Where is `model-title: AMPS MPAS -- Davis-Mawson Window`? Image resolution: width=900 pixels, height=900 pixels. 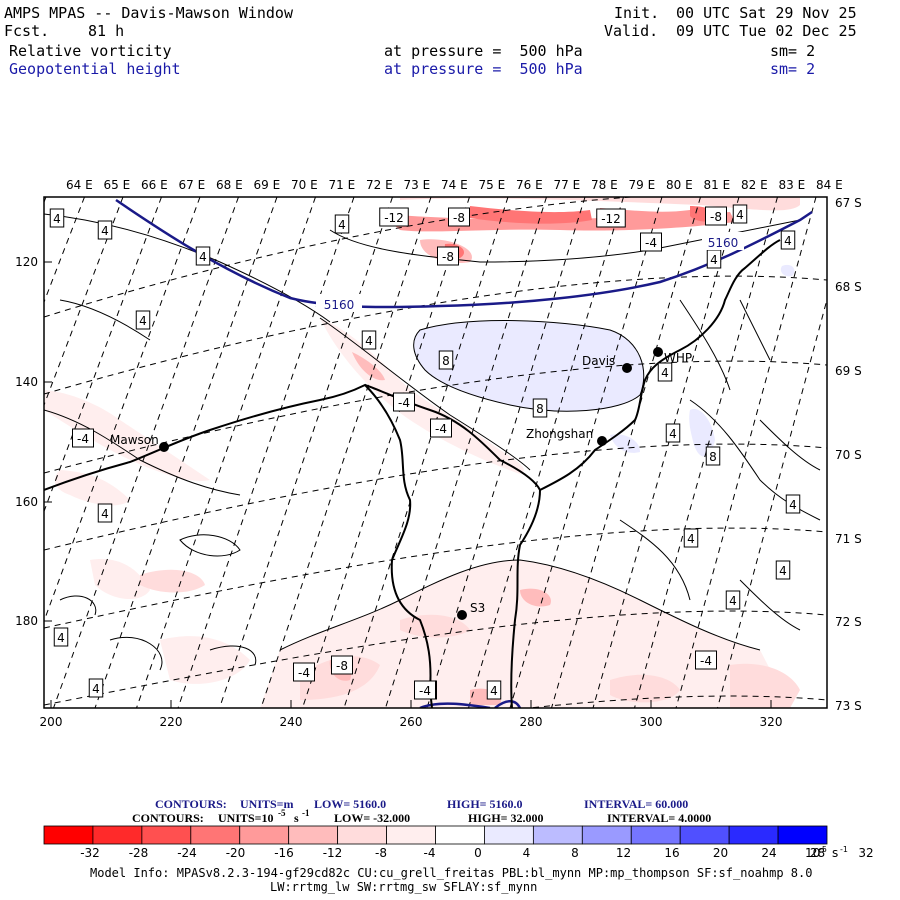 model-title: AMPS MPAS -- Davis-Mawson Window is located at coordinates (148, 13).